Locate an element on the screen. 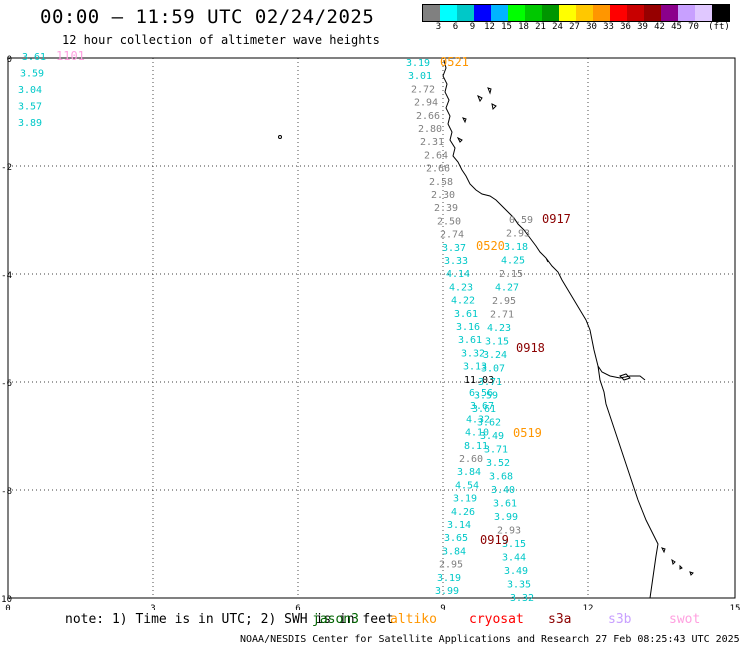 This screenshot has width=740, height=650. legend-item-altiko: altiko is located at coordinates (413, 619).